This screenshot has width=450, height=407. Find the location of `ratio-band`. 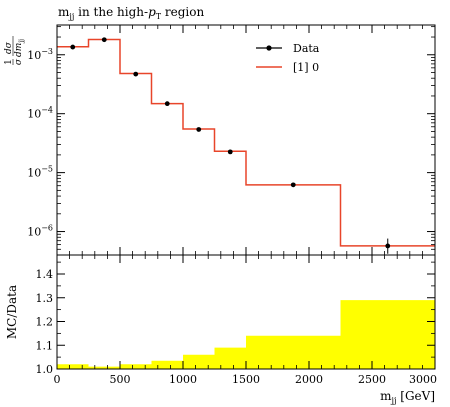

ratio-band is located at coordinates (246, 334).